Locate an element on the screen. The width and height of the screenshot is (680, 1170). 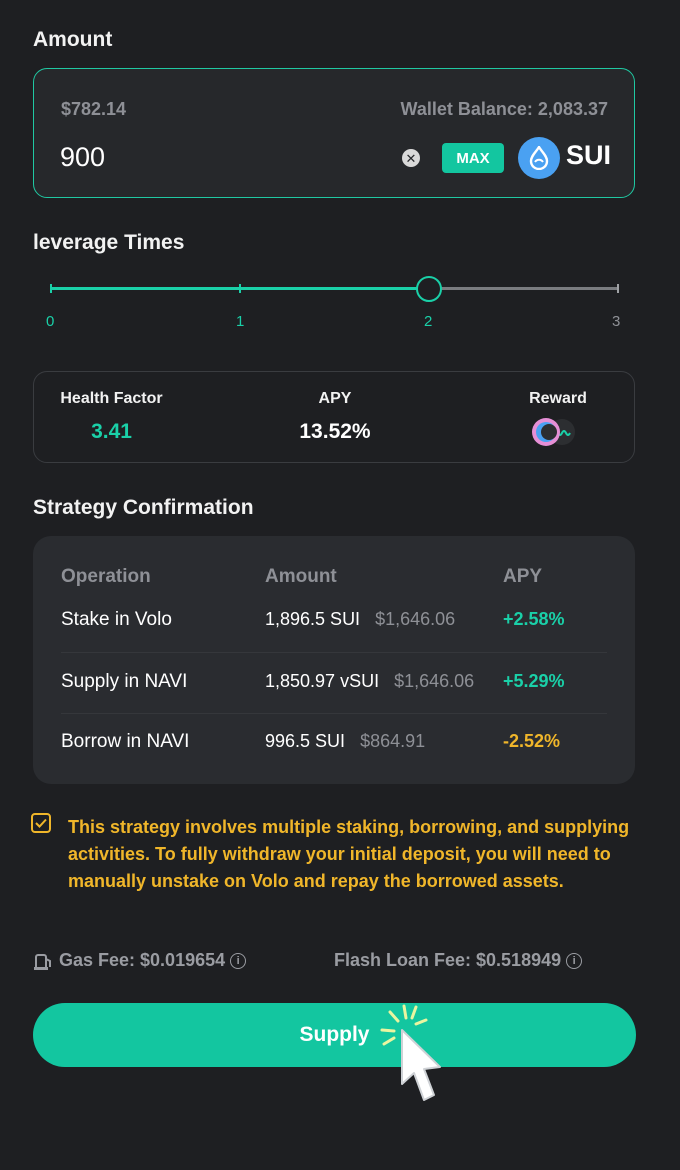
slider-track-empty is located at coordinates (523, 288).